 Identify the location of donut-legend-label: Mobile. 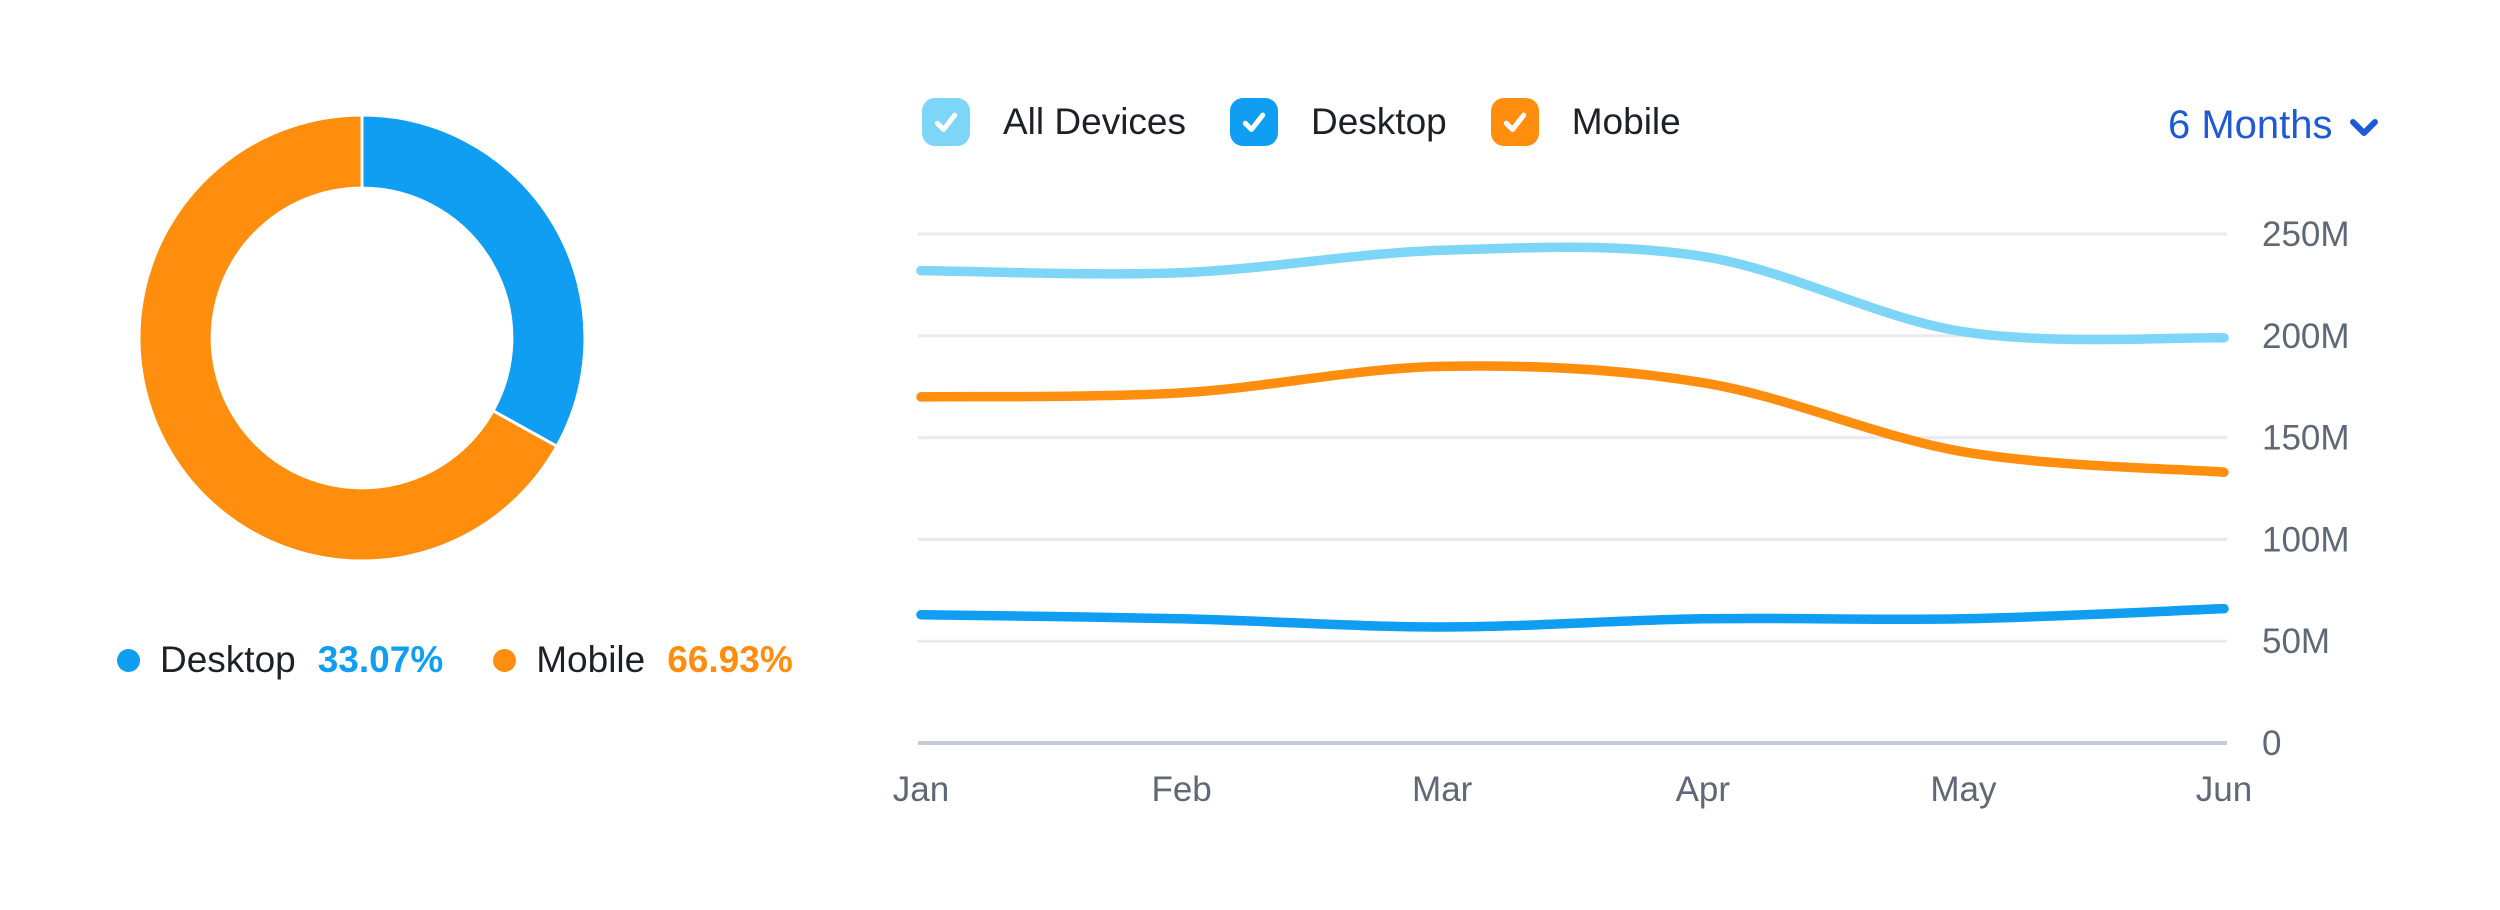
(591, 659).